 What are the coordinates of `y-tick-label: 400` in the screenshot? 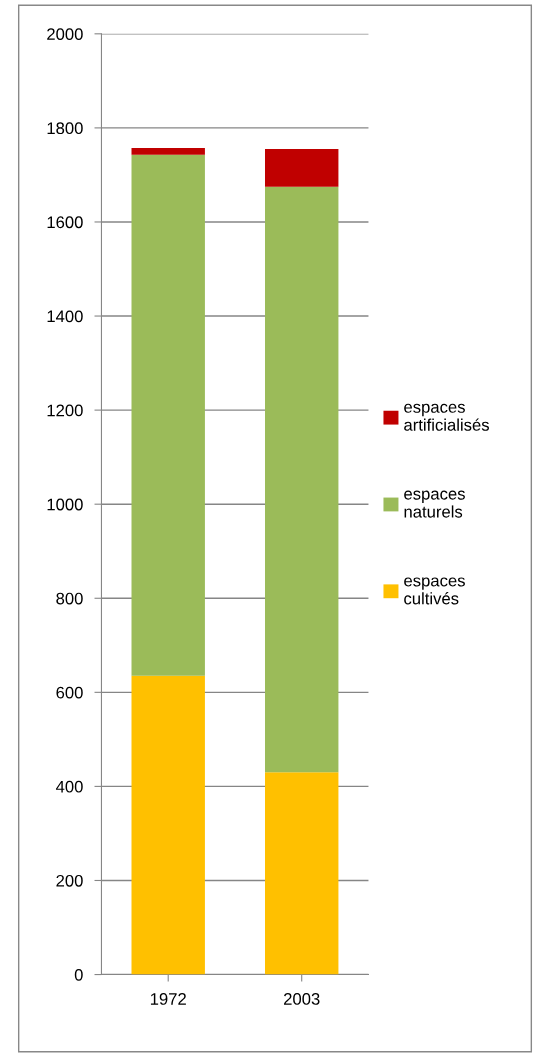 It's located at (69, 786).